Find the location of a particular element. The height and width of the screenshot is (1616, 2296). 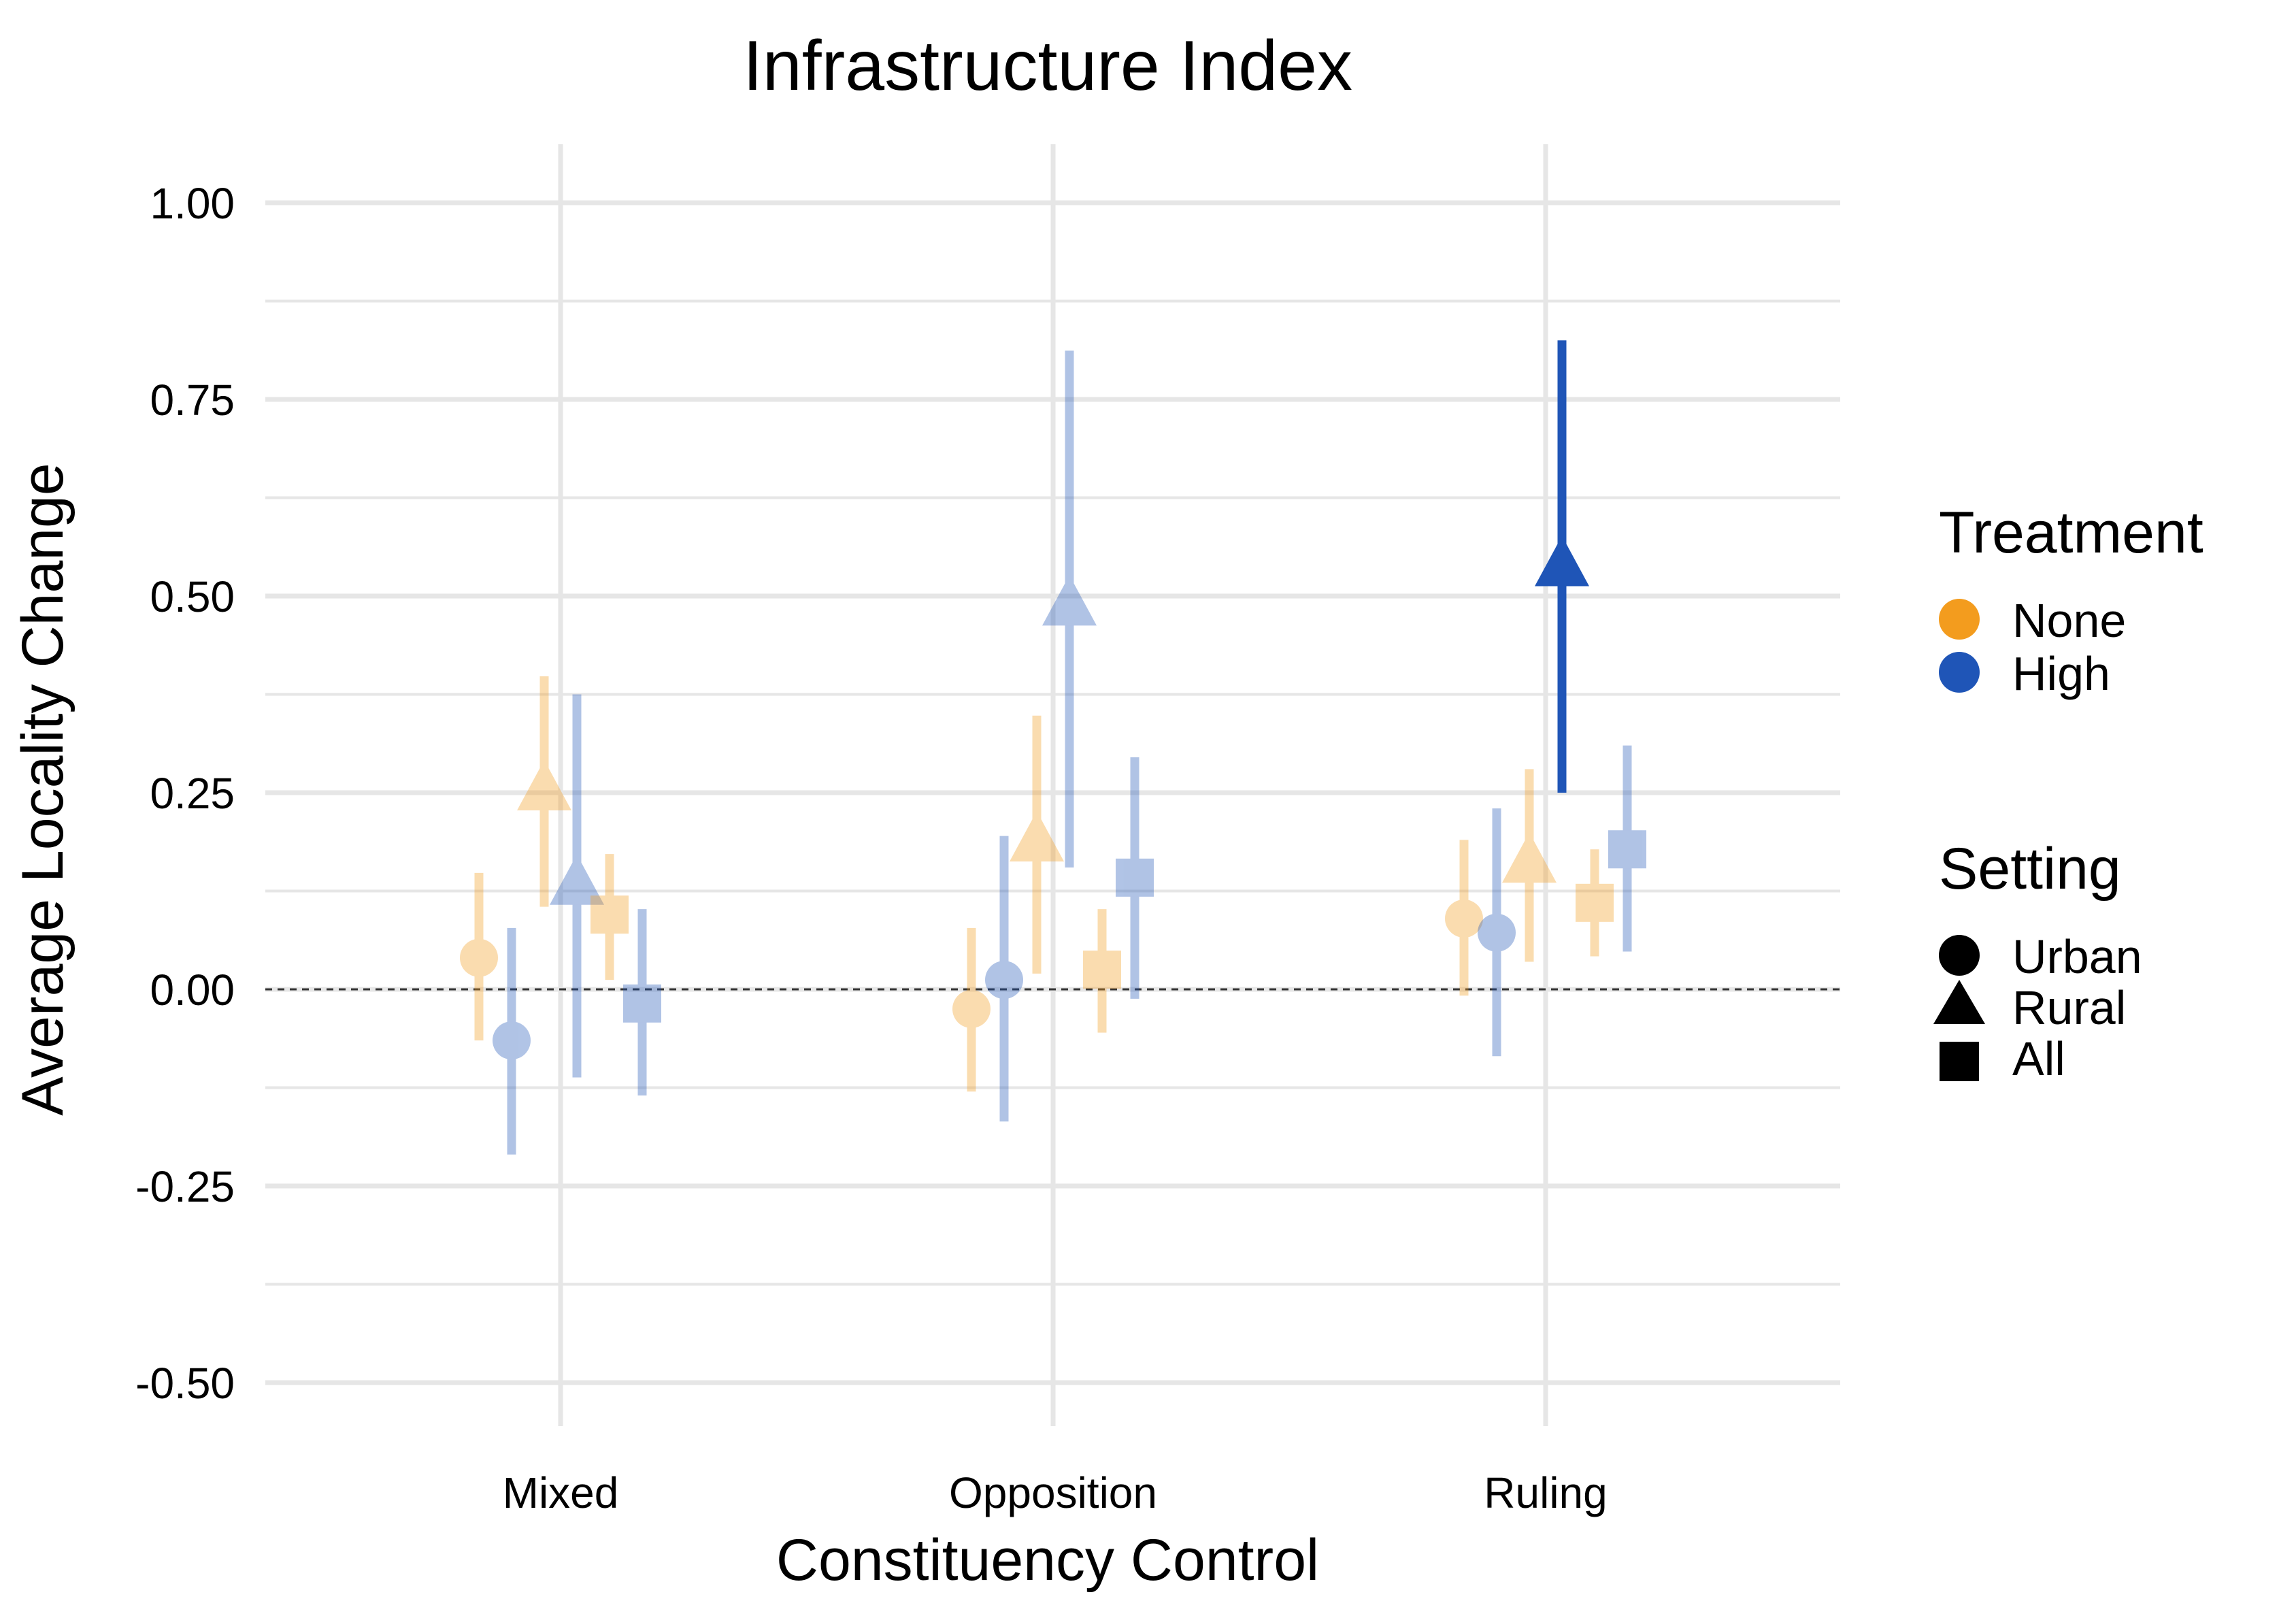

point-mixed-none-all is located at coordinates (609, 917).